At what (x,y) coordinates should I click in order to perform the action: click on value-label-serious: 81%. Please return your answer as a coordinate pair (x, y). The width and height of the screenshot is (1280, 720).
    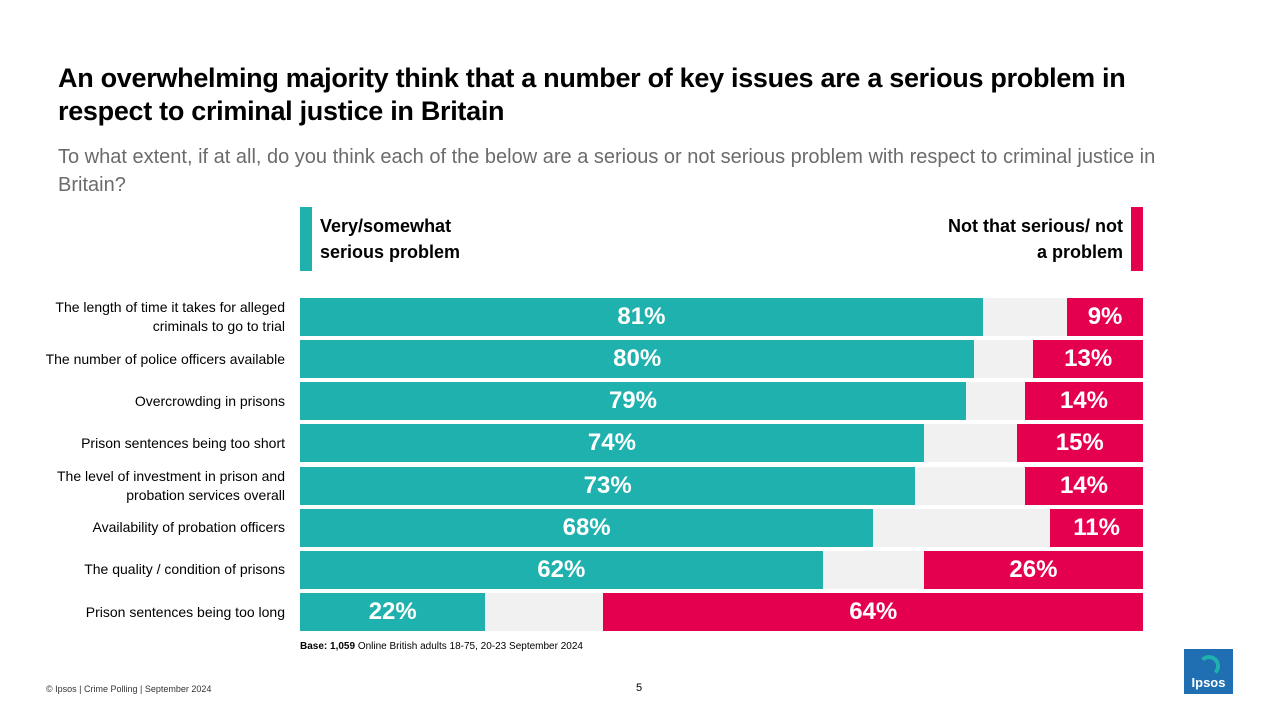
    Looking at the image, I should click on (641, 316).